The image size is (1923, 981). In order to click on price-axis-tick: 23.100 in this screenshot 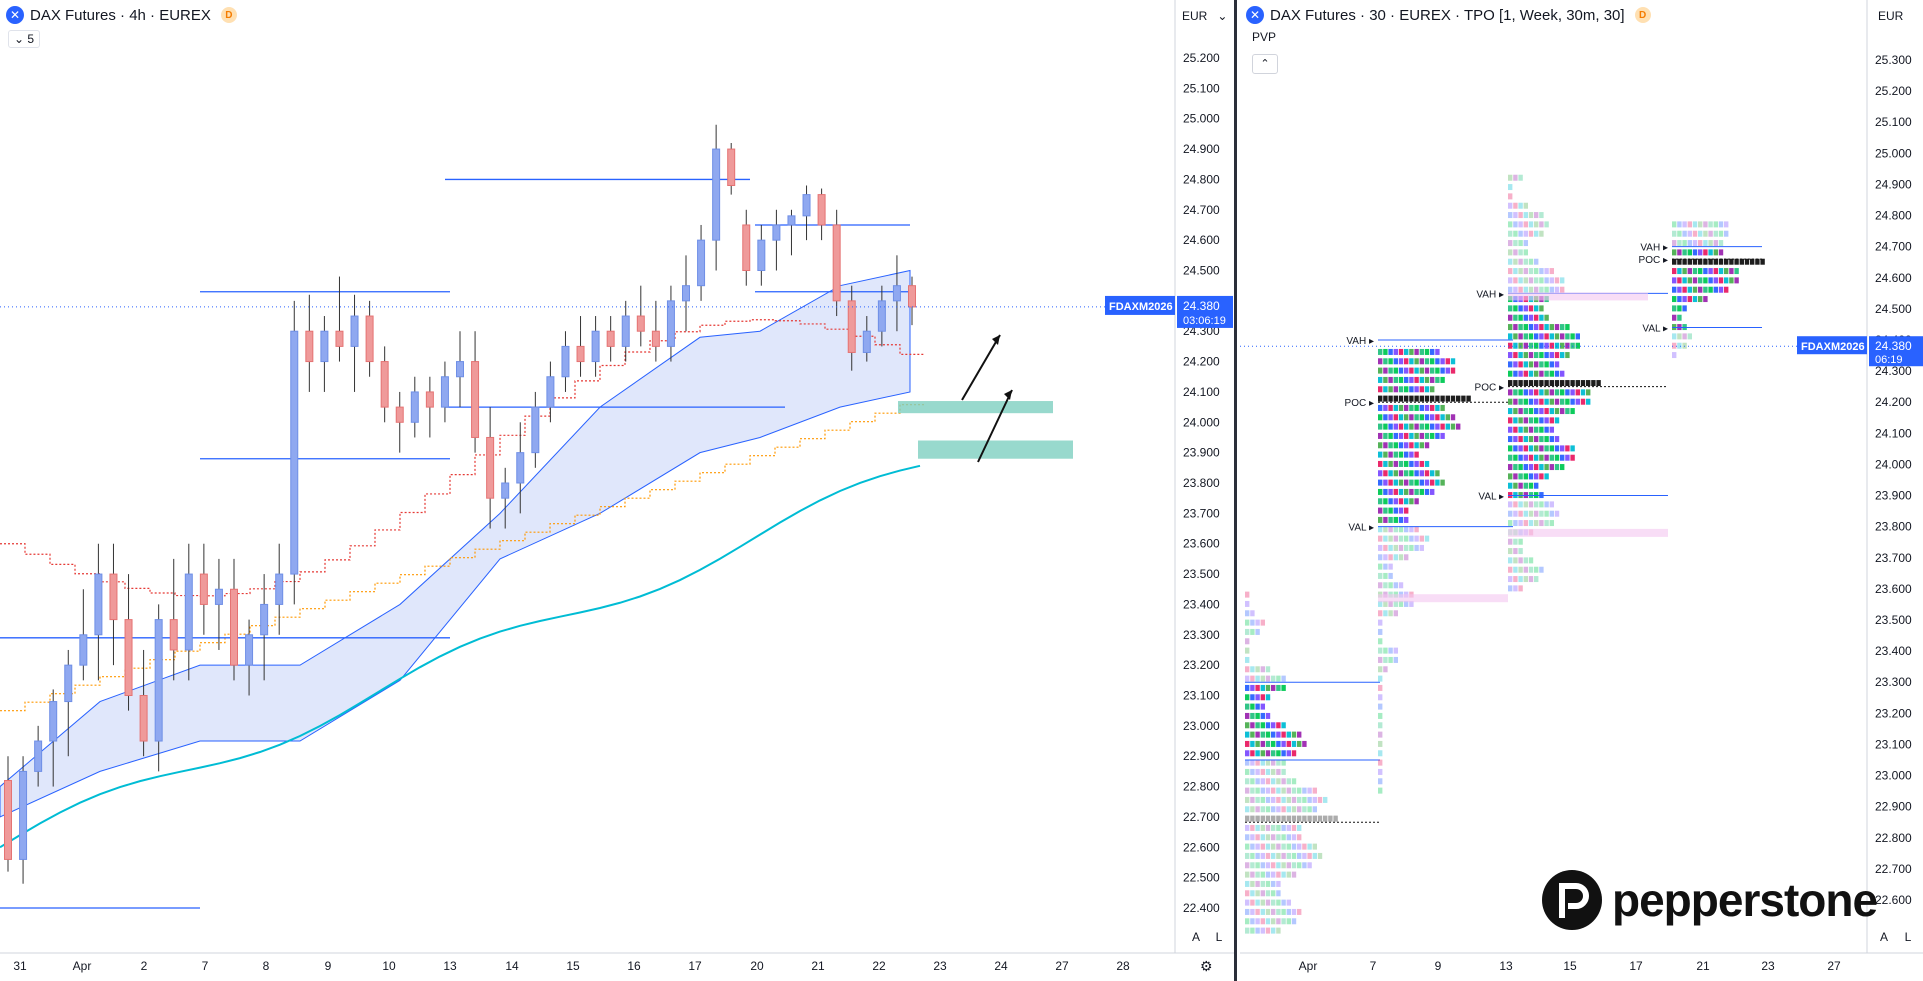, I will do `click(1893, 744)`.